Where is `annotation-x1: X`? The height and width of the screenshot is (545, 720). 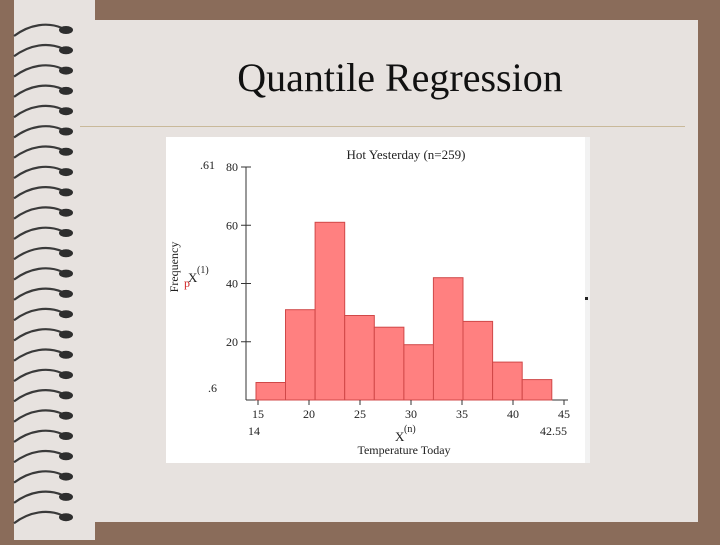 annotation-x1: X is located at coordinates (193, 277).